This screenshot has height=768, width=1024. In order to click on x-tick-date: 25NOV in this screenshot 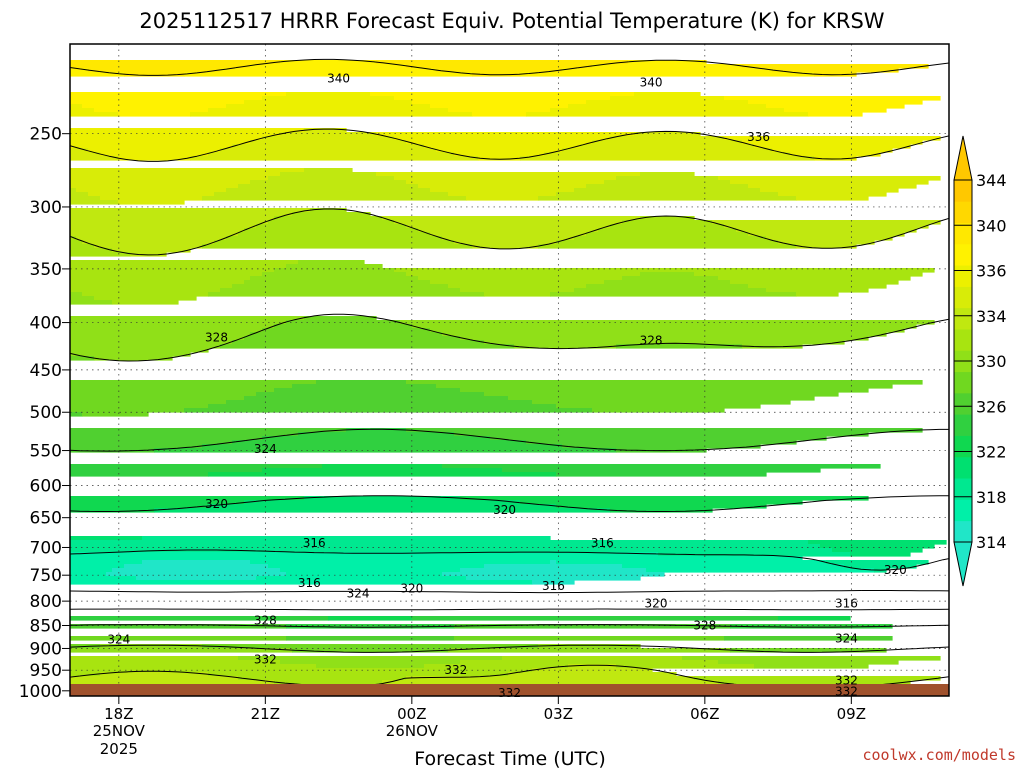, I will do `click(119, 731)`.